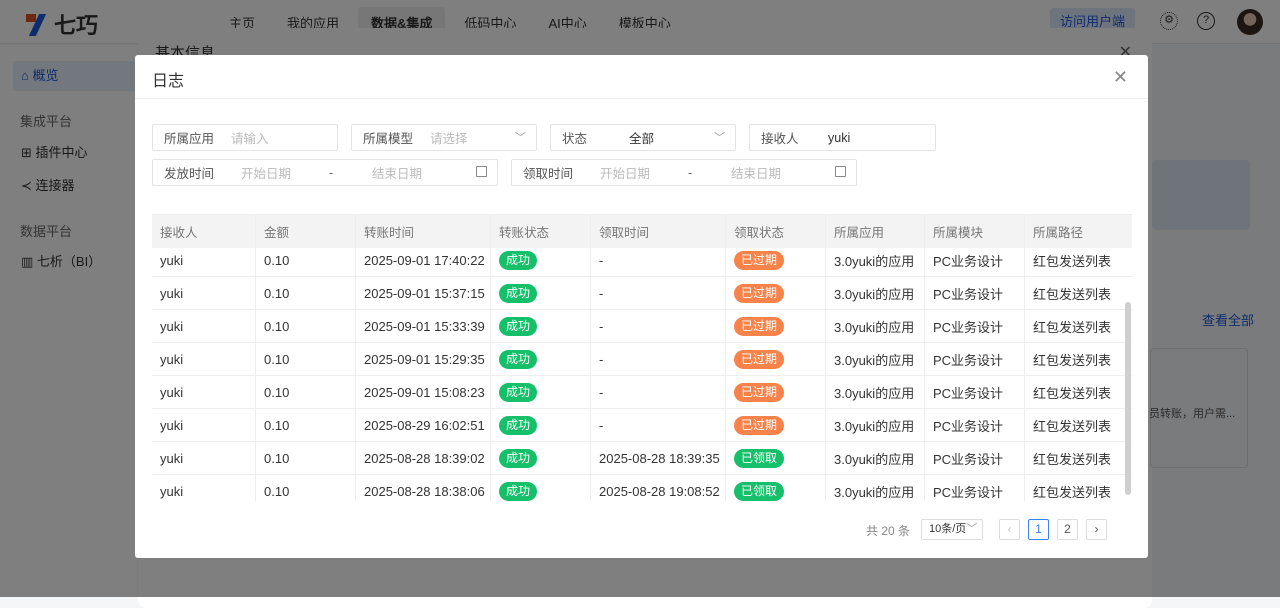 This screenshot has width=1280, height=608. Describe the element at coordinates (541, 231) in the screenshot. I see `column-header: 转账状态` at that location.